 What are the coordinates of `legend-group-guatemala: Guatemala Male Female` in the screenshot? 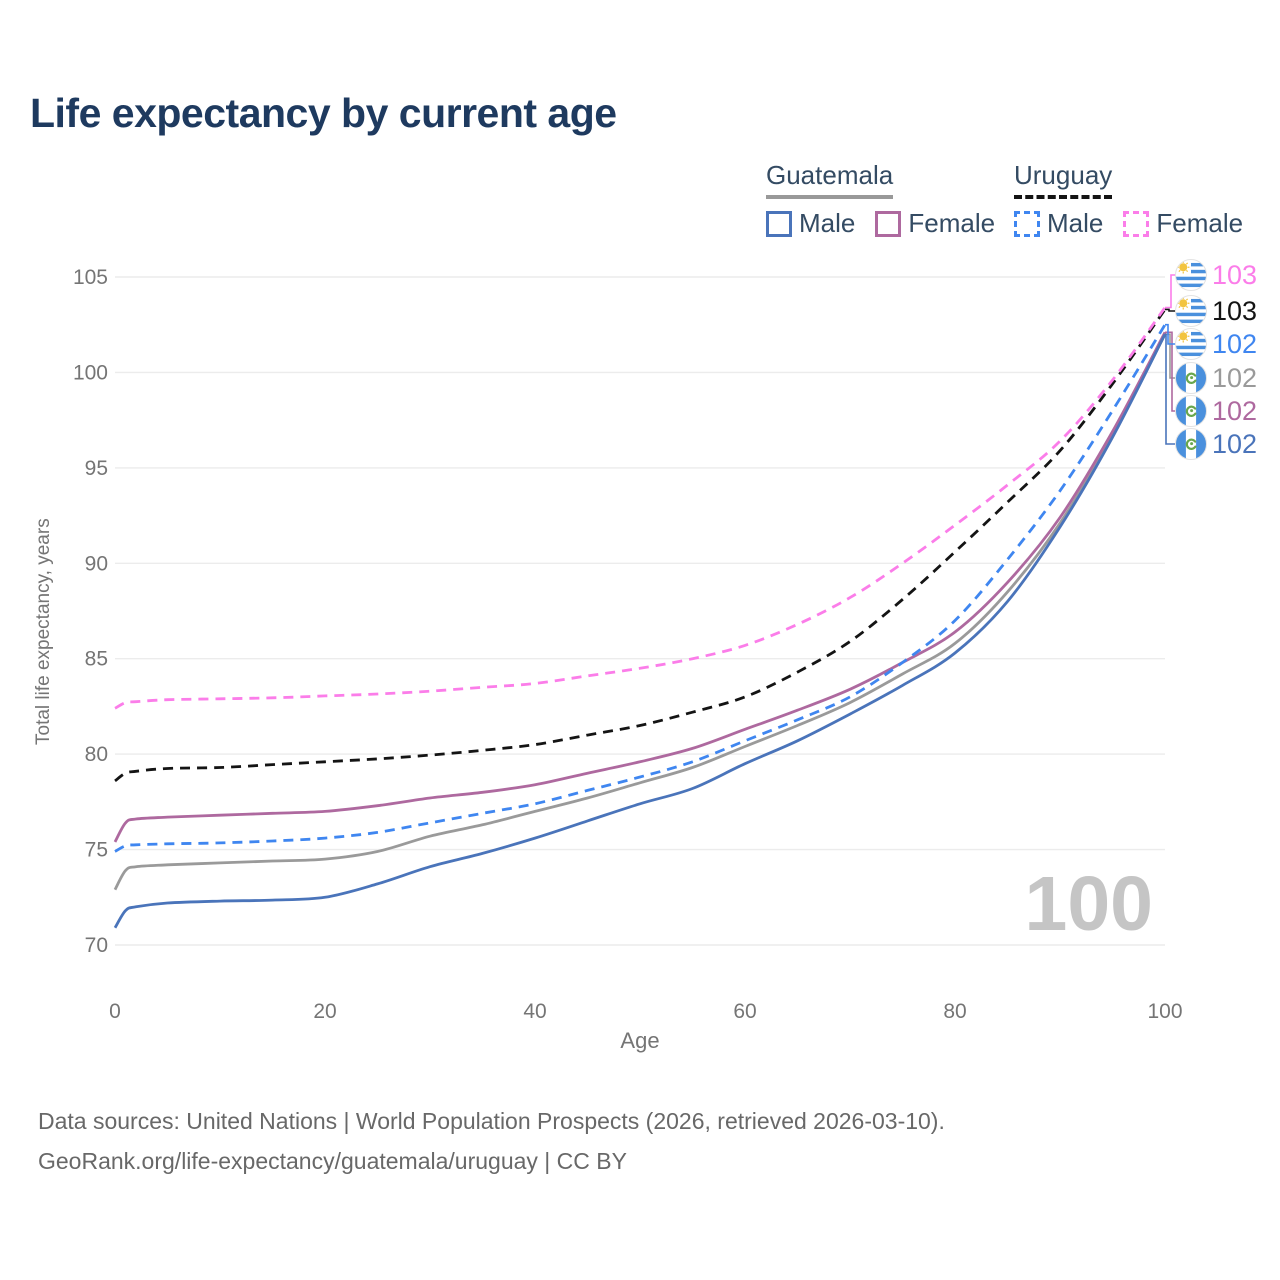 It's located at (880, 199).